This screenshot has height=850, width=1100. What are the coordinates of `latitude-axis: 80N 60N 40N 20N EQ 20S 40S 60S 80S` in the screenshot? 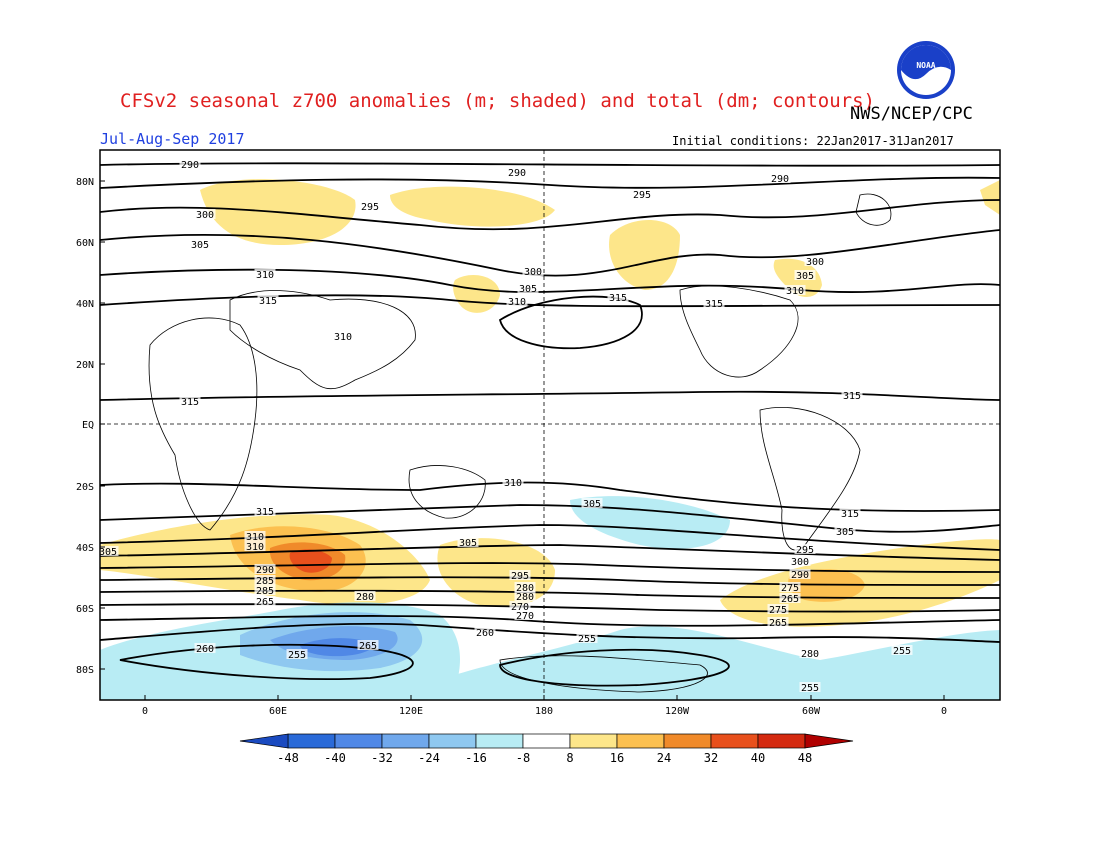 It's located at (90, 426).